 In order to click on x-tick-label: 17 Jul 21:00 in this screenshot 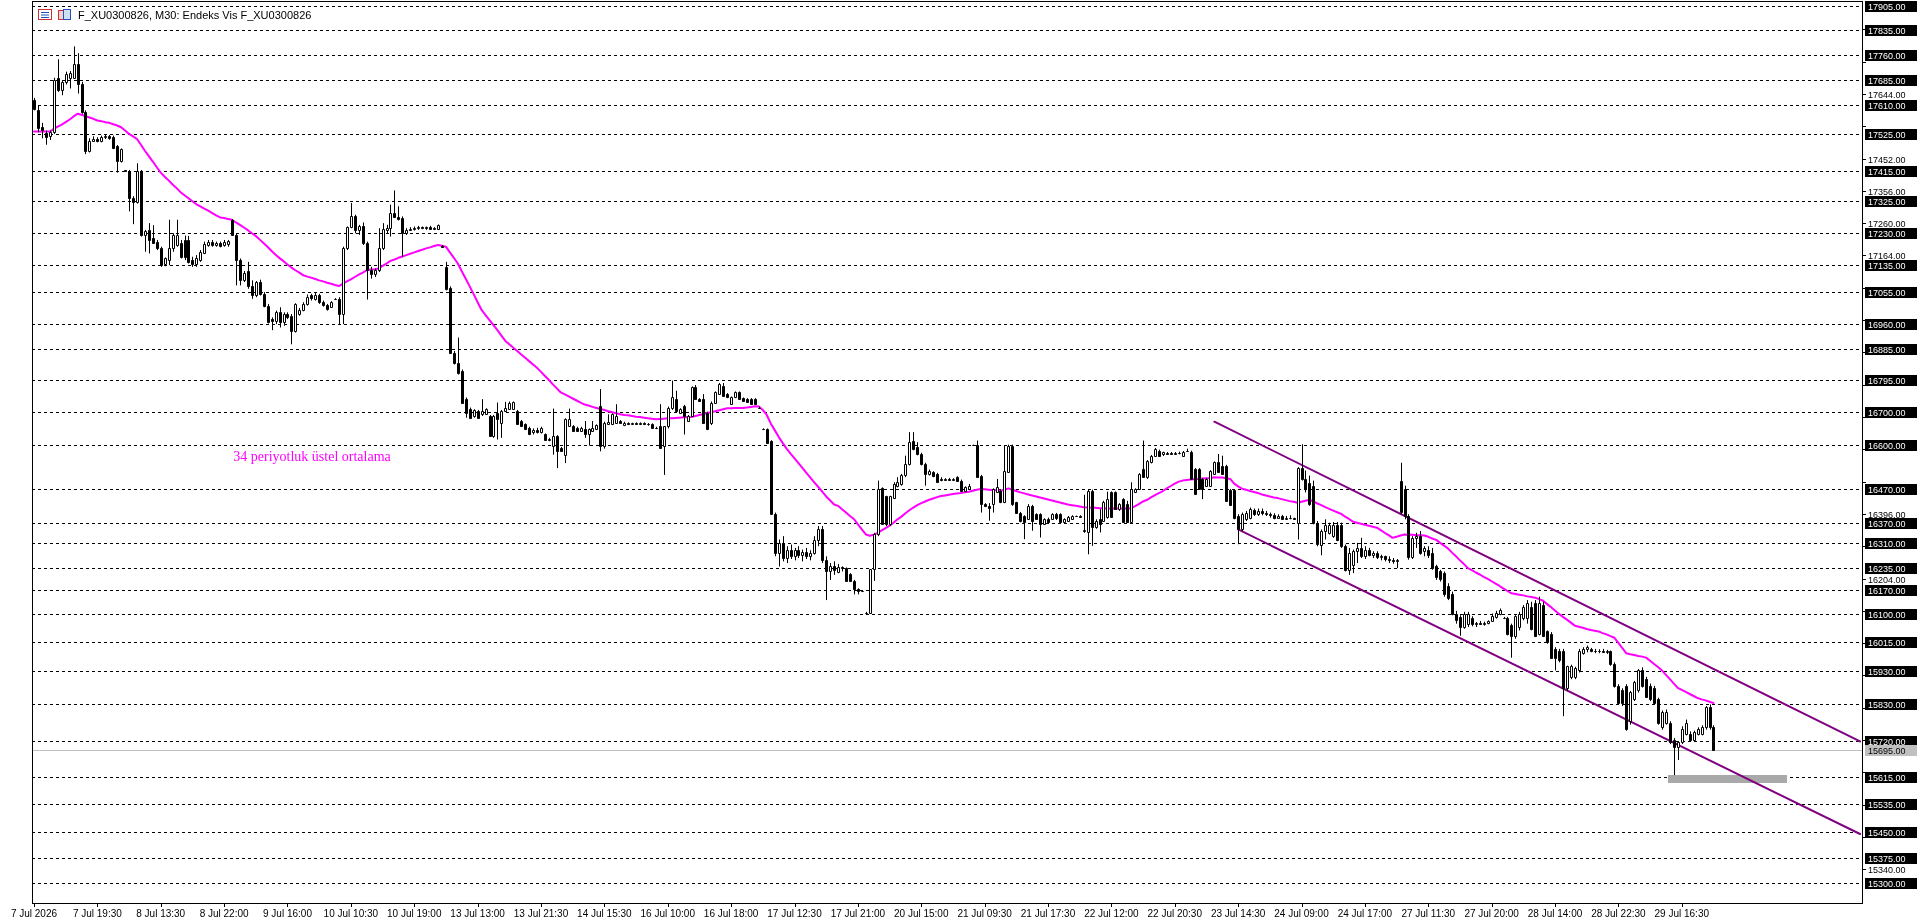, I will do `click(858, 913)`.